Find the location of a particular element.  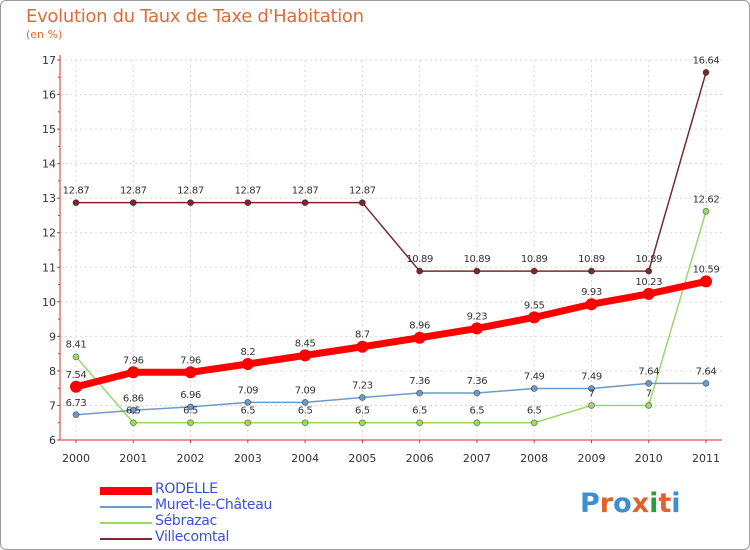

legend-label-villecomtal: Villecomtal is located at coordinates (192, 537).